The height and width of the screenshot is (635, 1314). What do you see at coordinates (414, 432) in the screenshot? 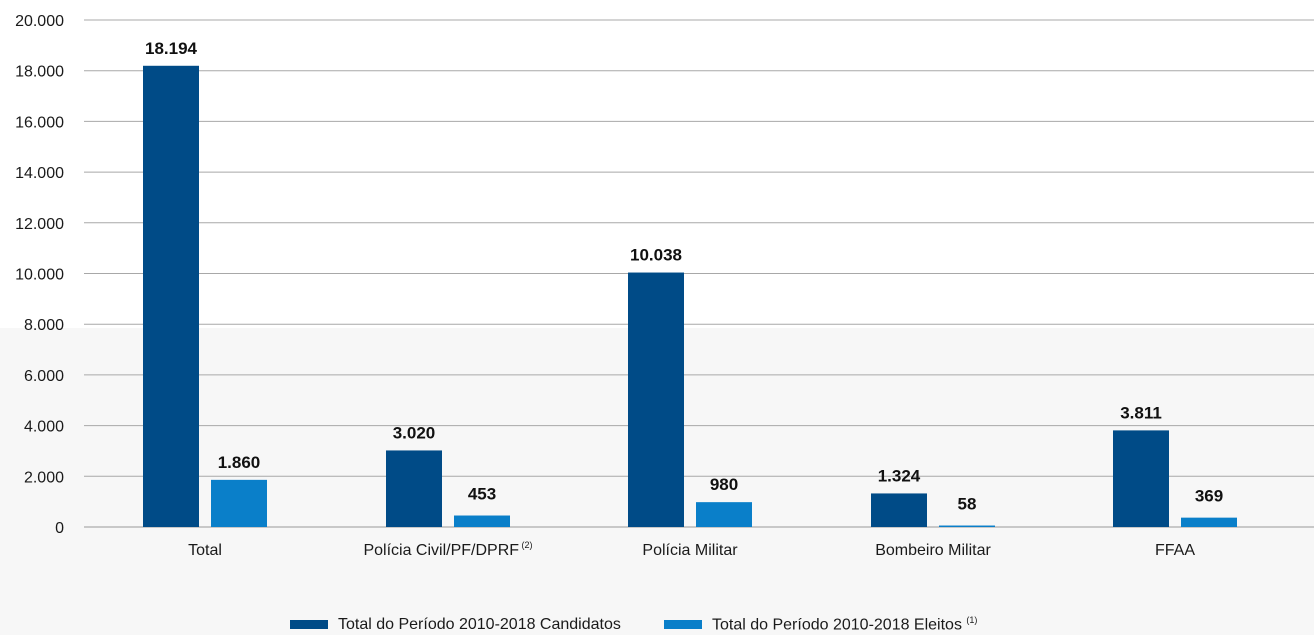
I see `data-label: 3.020` at bounding box center [414, 432].